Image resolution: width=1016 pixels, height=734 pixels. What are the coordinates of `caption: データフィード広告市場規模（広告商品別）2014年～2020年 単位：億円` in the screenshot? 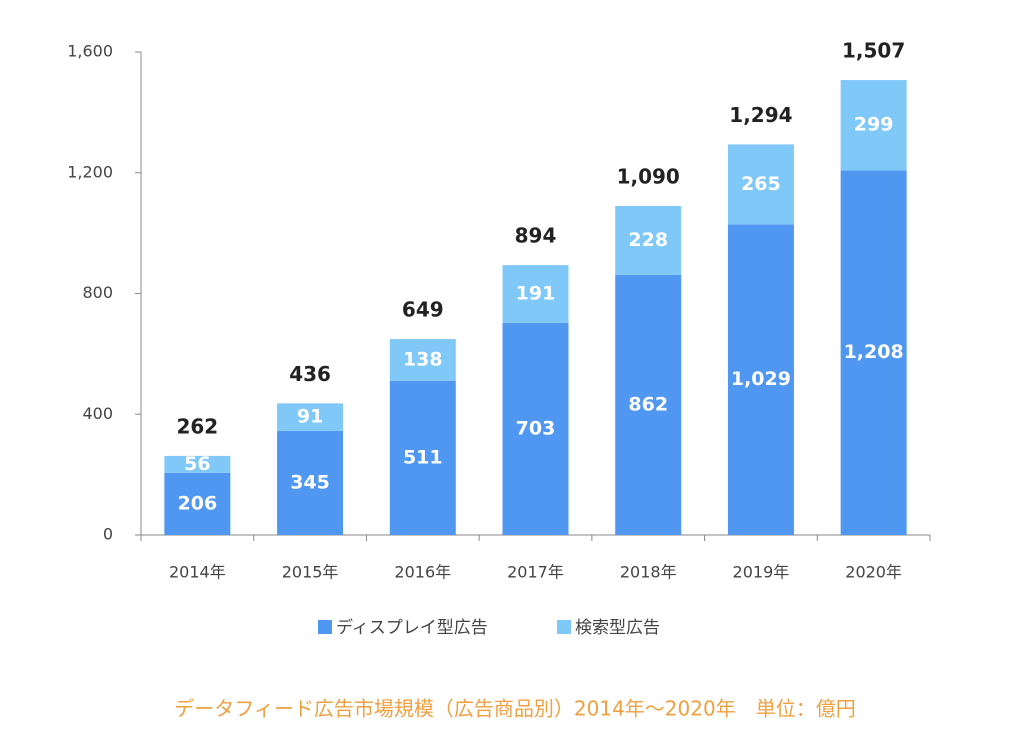 It's located at (514, 709).